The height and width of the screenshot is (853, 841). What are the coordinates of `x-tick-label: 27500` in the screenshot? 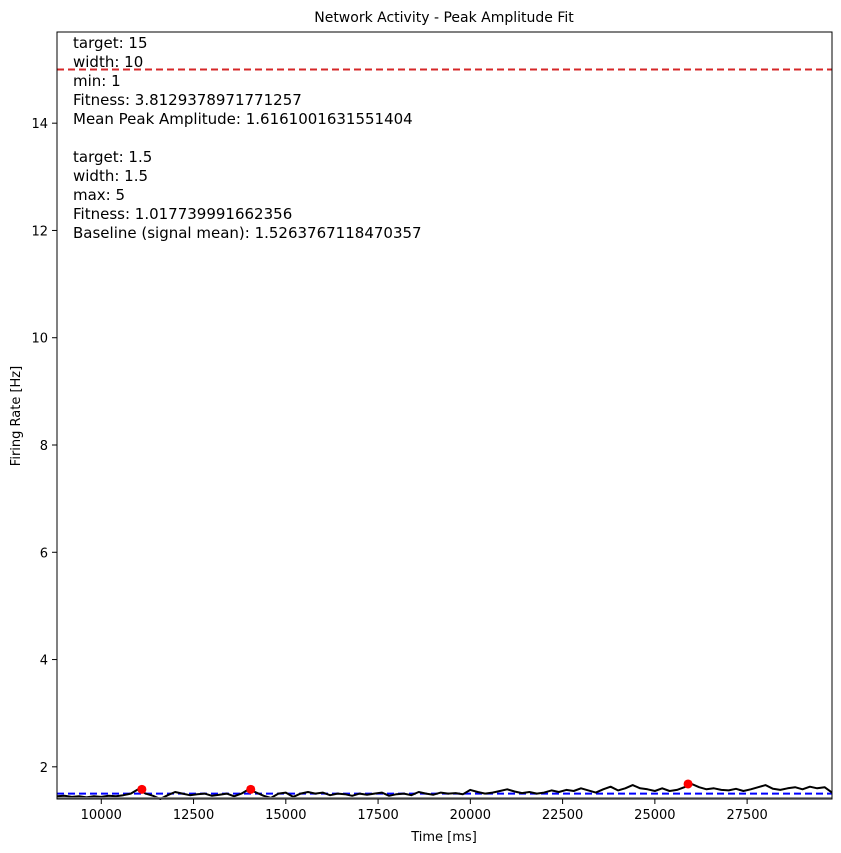 It's located at (746, 815).